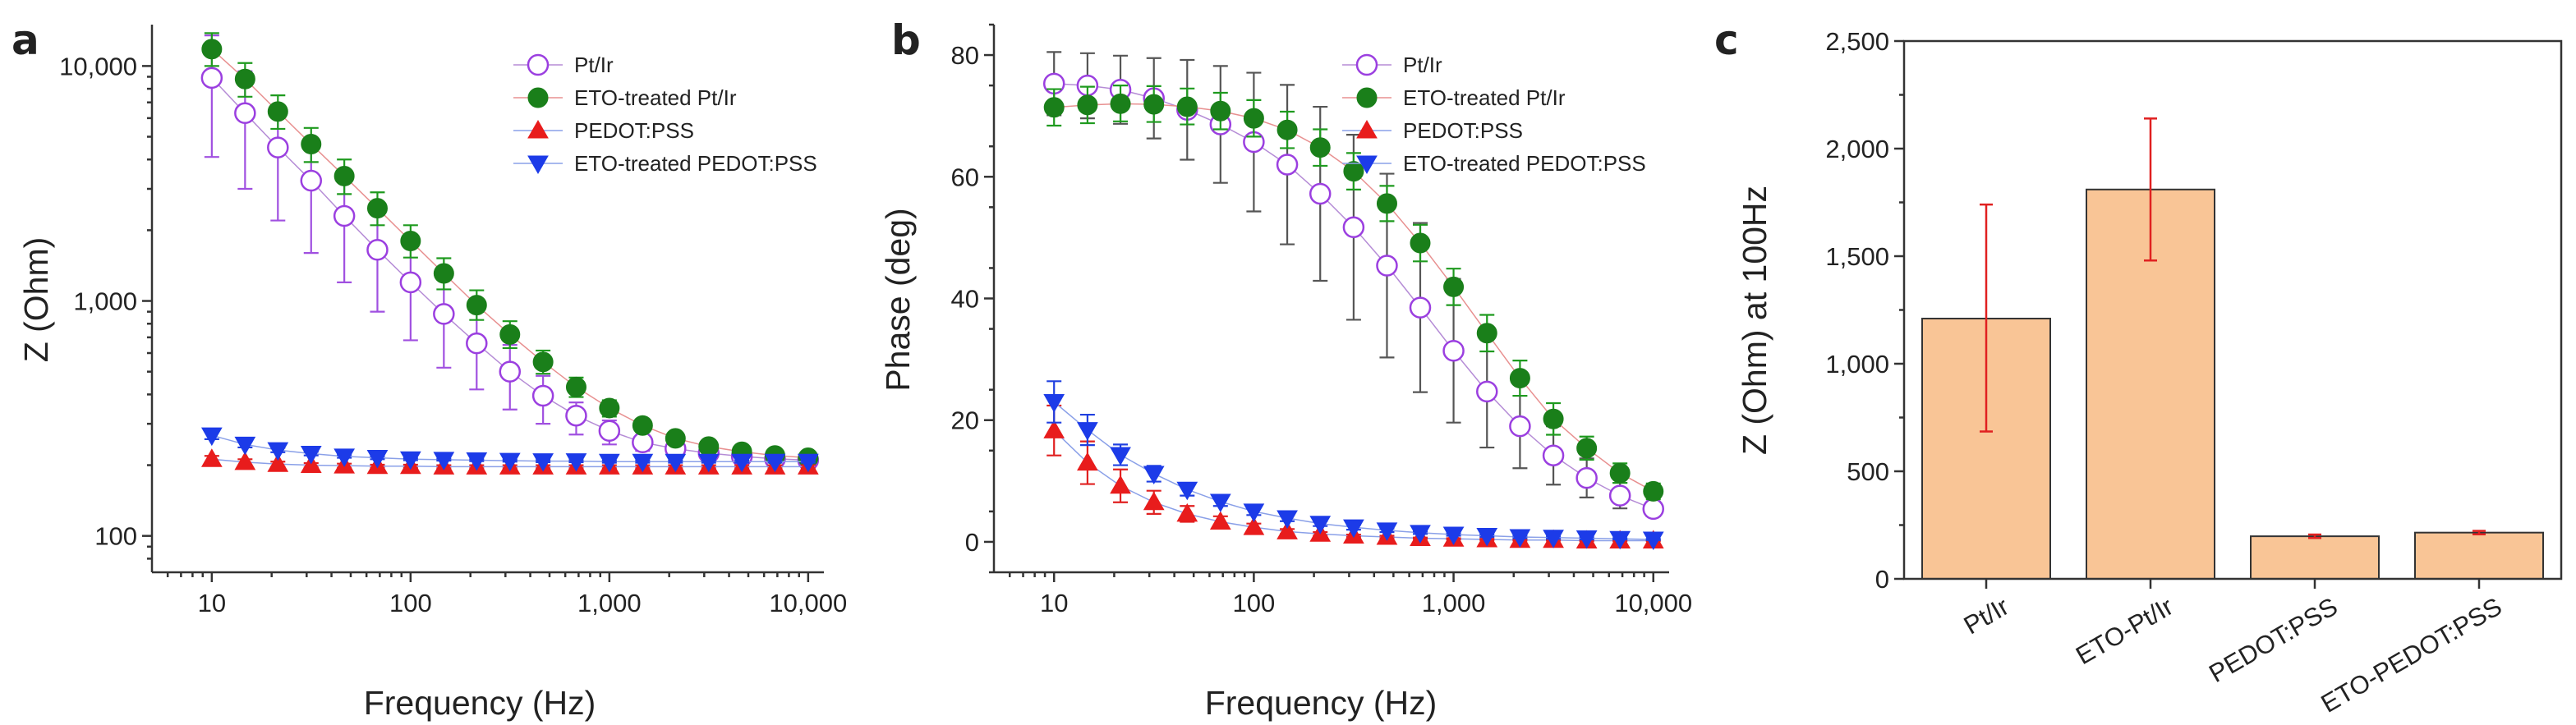 This screenshot has width=2576, height=725. Describe the element at coordinates (1986, 616) in the screenshot. I see `c-x-tick-label-pt-ir: Pt/Ir` at that location.